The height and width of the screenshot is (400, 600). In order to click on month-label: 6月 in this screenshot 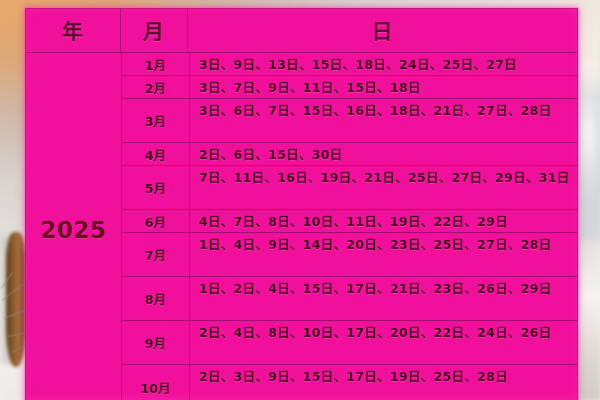, I will do `click(155, 222)`.